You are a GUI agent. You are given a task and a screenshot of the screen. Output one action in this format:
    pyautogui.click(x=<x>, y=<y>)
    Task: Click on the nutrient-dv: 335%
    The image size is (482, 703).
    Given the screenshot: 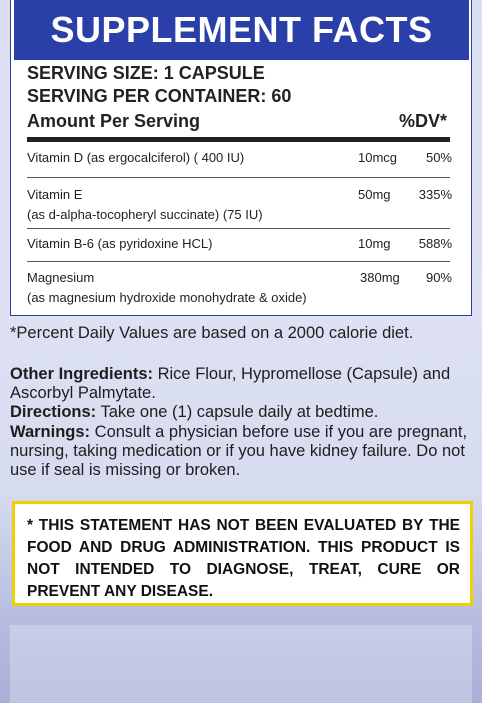 What is the action you would take?
    pyautogui.click(x=435, y=194)
    